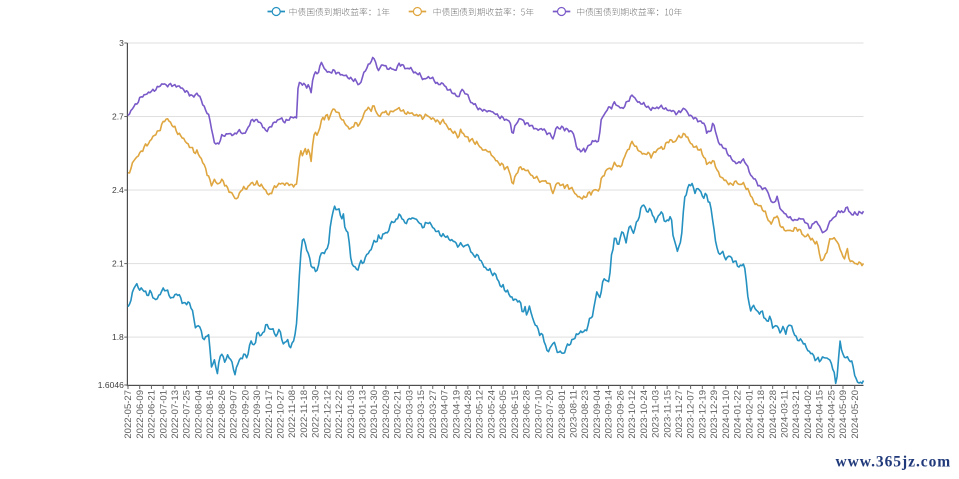  Describe the element at coordinates (304, 414) in the screenshot. I see `svg-text: 2022-11-18` at that location.